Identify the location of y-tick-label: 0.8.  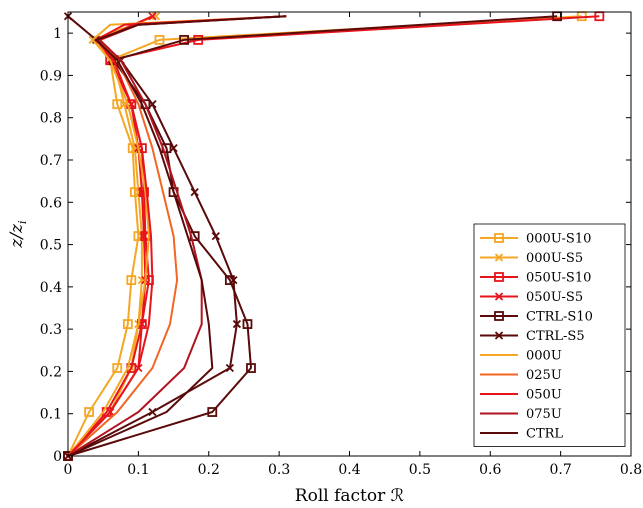
(51, 119).